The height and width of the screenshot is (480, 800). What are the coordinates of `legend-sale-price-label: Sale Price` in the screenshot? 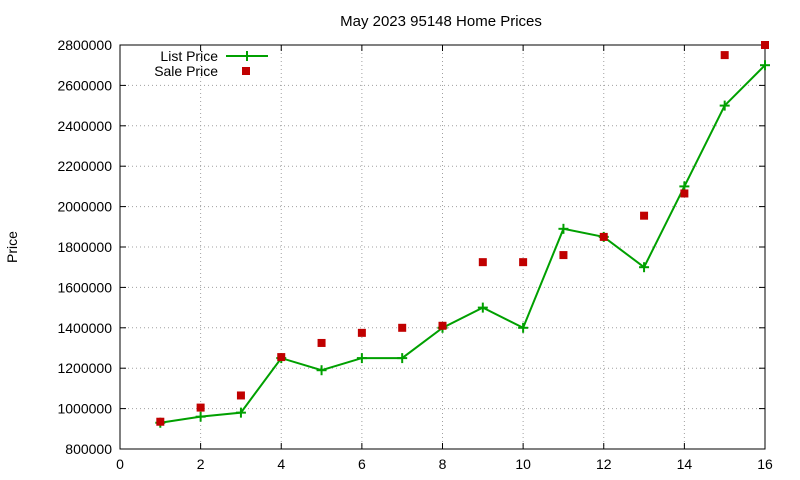 It's located at (186, 71).